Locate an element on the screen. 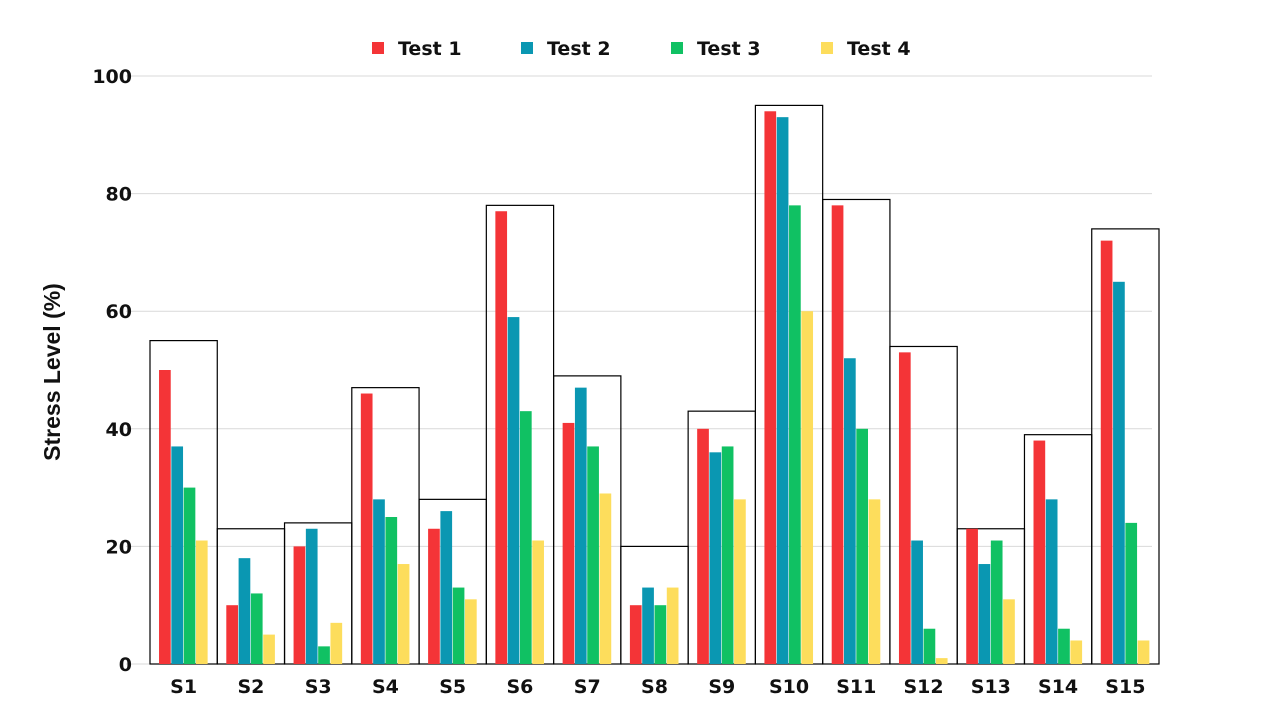 The image size is (1280, 720). y-tick-label-40: 40 is located at coordinates (119, 430).